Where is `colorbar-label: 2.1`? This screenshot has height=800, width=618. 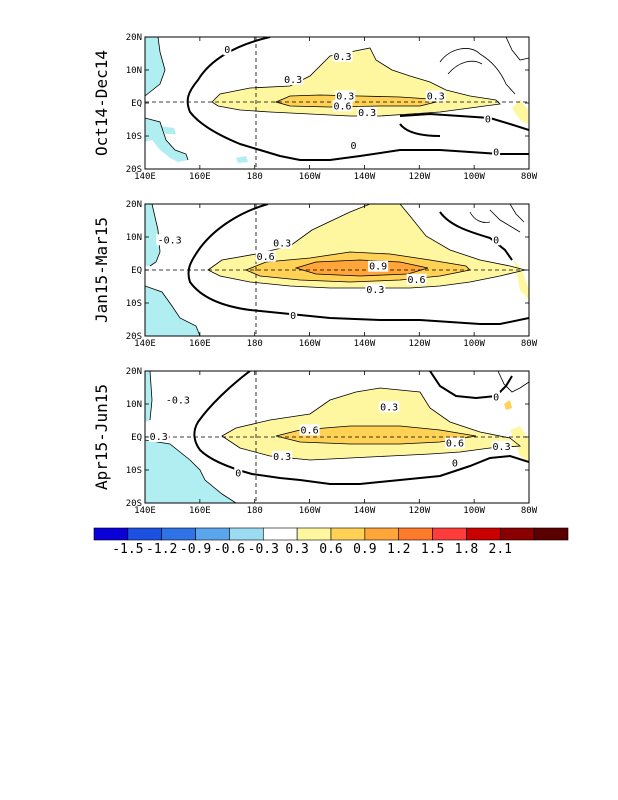
colorbar-label: 2.1 is located at coordinates (500, 549).